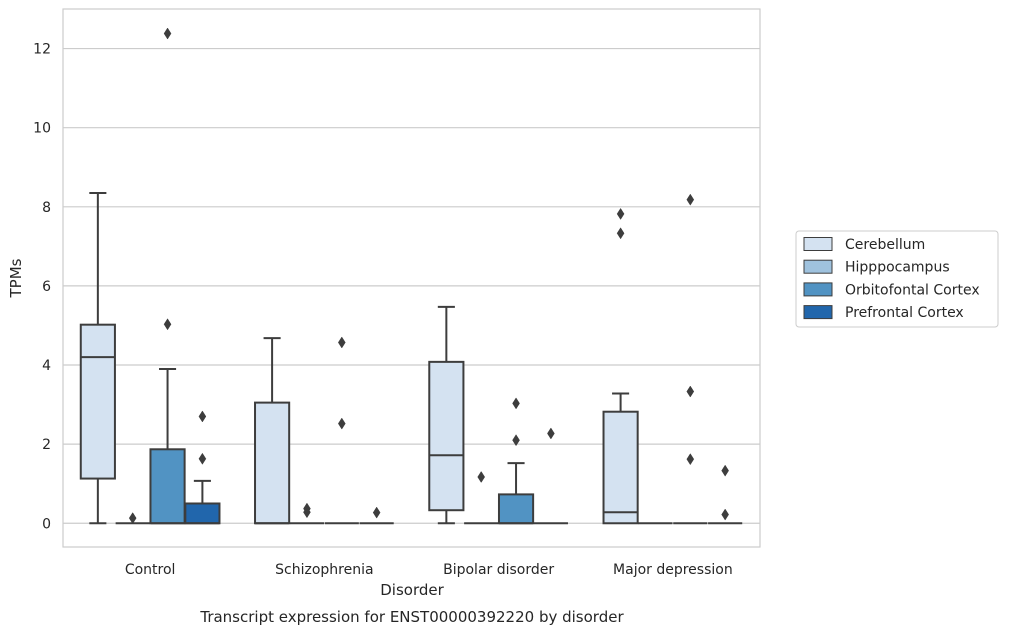 The width and height of the screenshot is (1009, 634). Describe the element at coordinates (912, 290) in the screenshot. I see `legend-label: Orbitofontal Cortex` at that location.